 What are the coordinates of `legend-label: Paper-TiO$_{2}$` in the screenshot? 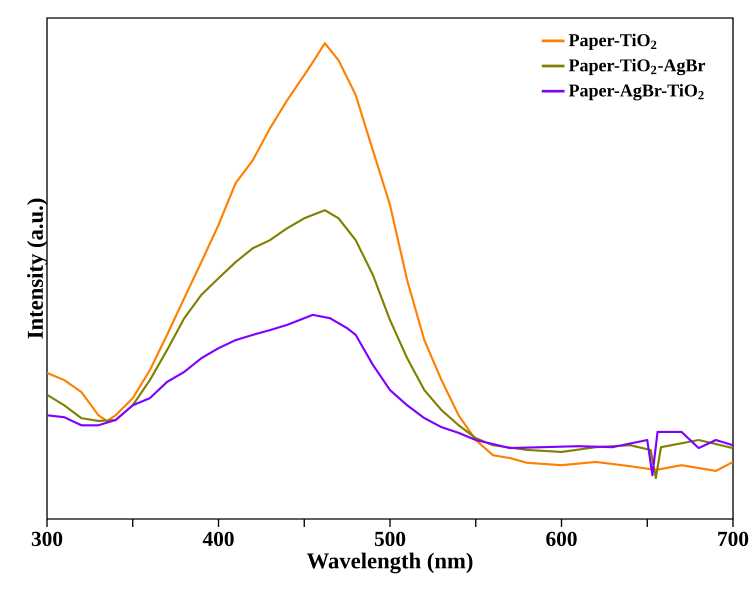 It's located at (612, 42).